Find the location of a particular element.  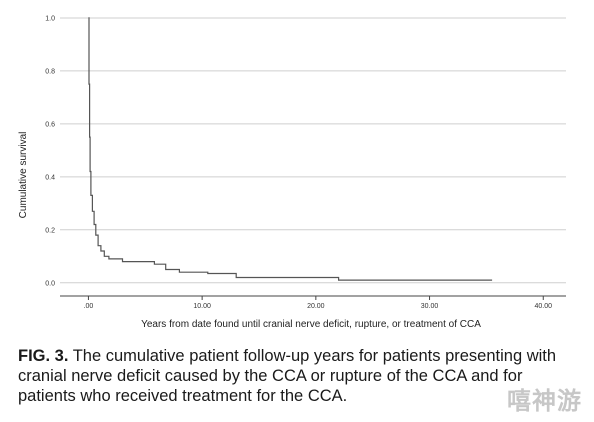

x-tick-label: 20.00 is located at coordinates (316, 306).